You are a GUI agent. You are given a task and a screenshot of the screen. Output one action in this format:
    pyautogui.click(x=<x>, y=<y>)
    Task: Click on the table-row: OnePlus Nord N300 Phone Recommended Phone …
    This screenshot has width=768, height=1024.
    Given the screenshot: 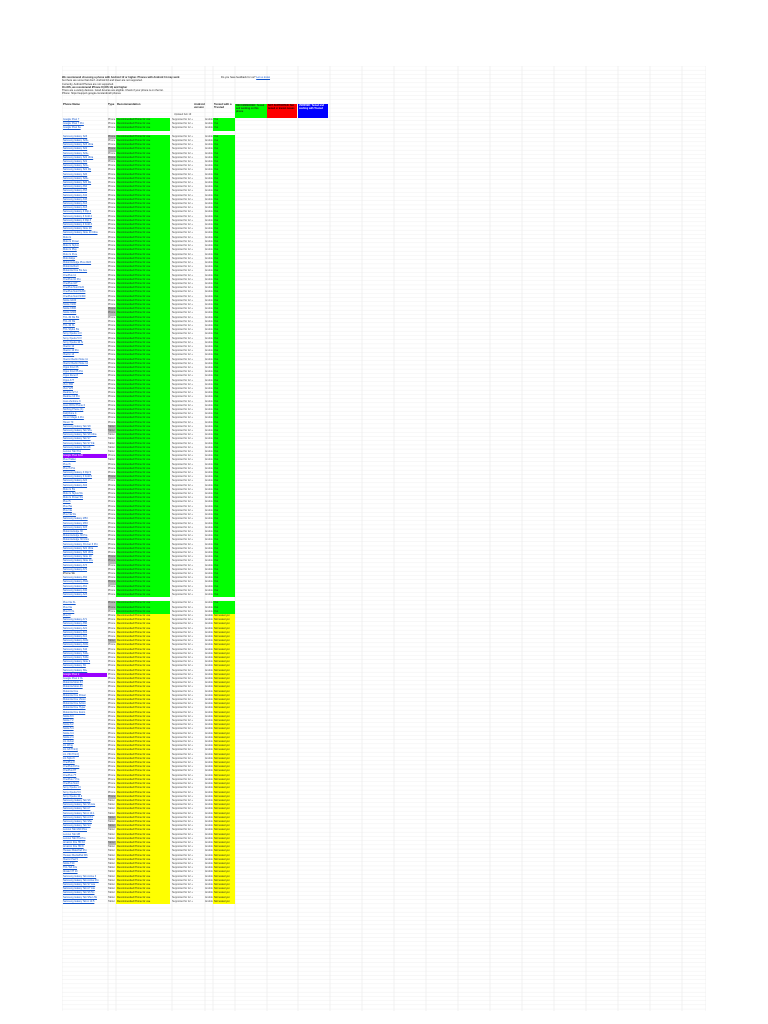 What is the action you would take?
    pyautogui.click(x=384, y=296)
    